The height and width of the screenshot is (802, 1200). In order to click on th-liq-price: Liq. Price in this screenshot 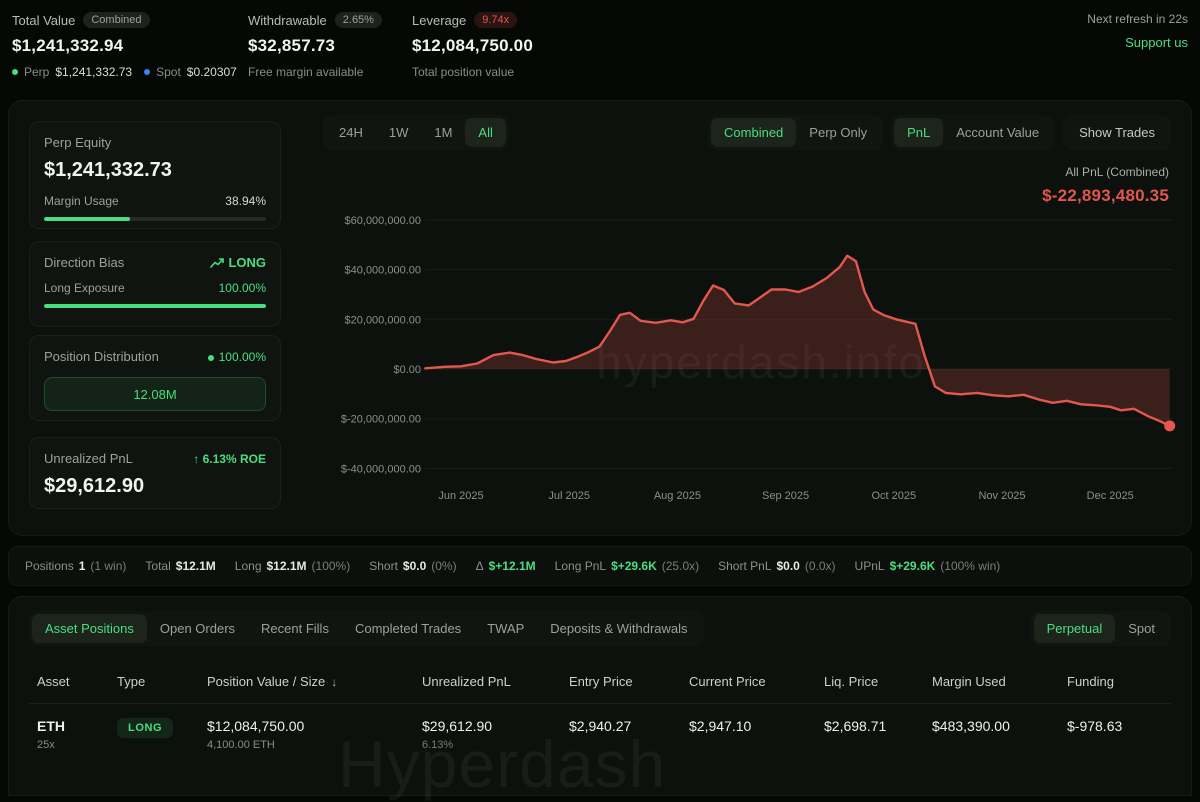, I will do `click(851, 681)`.